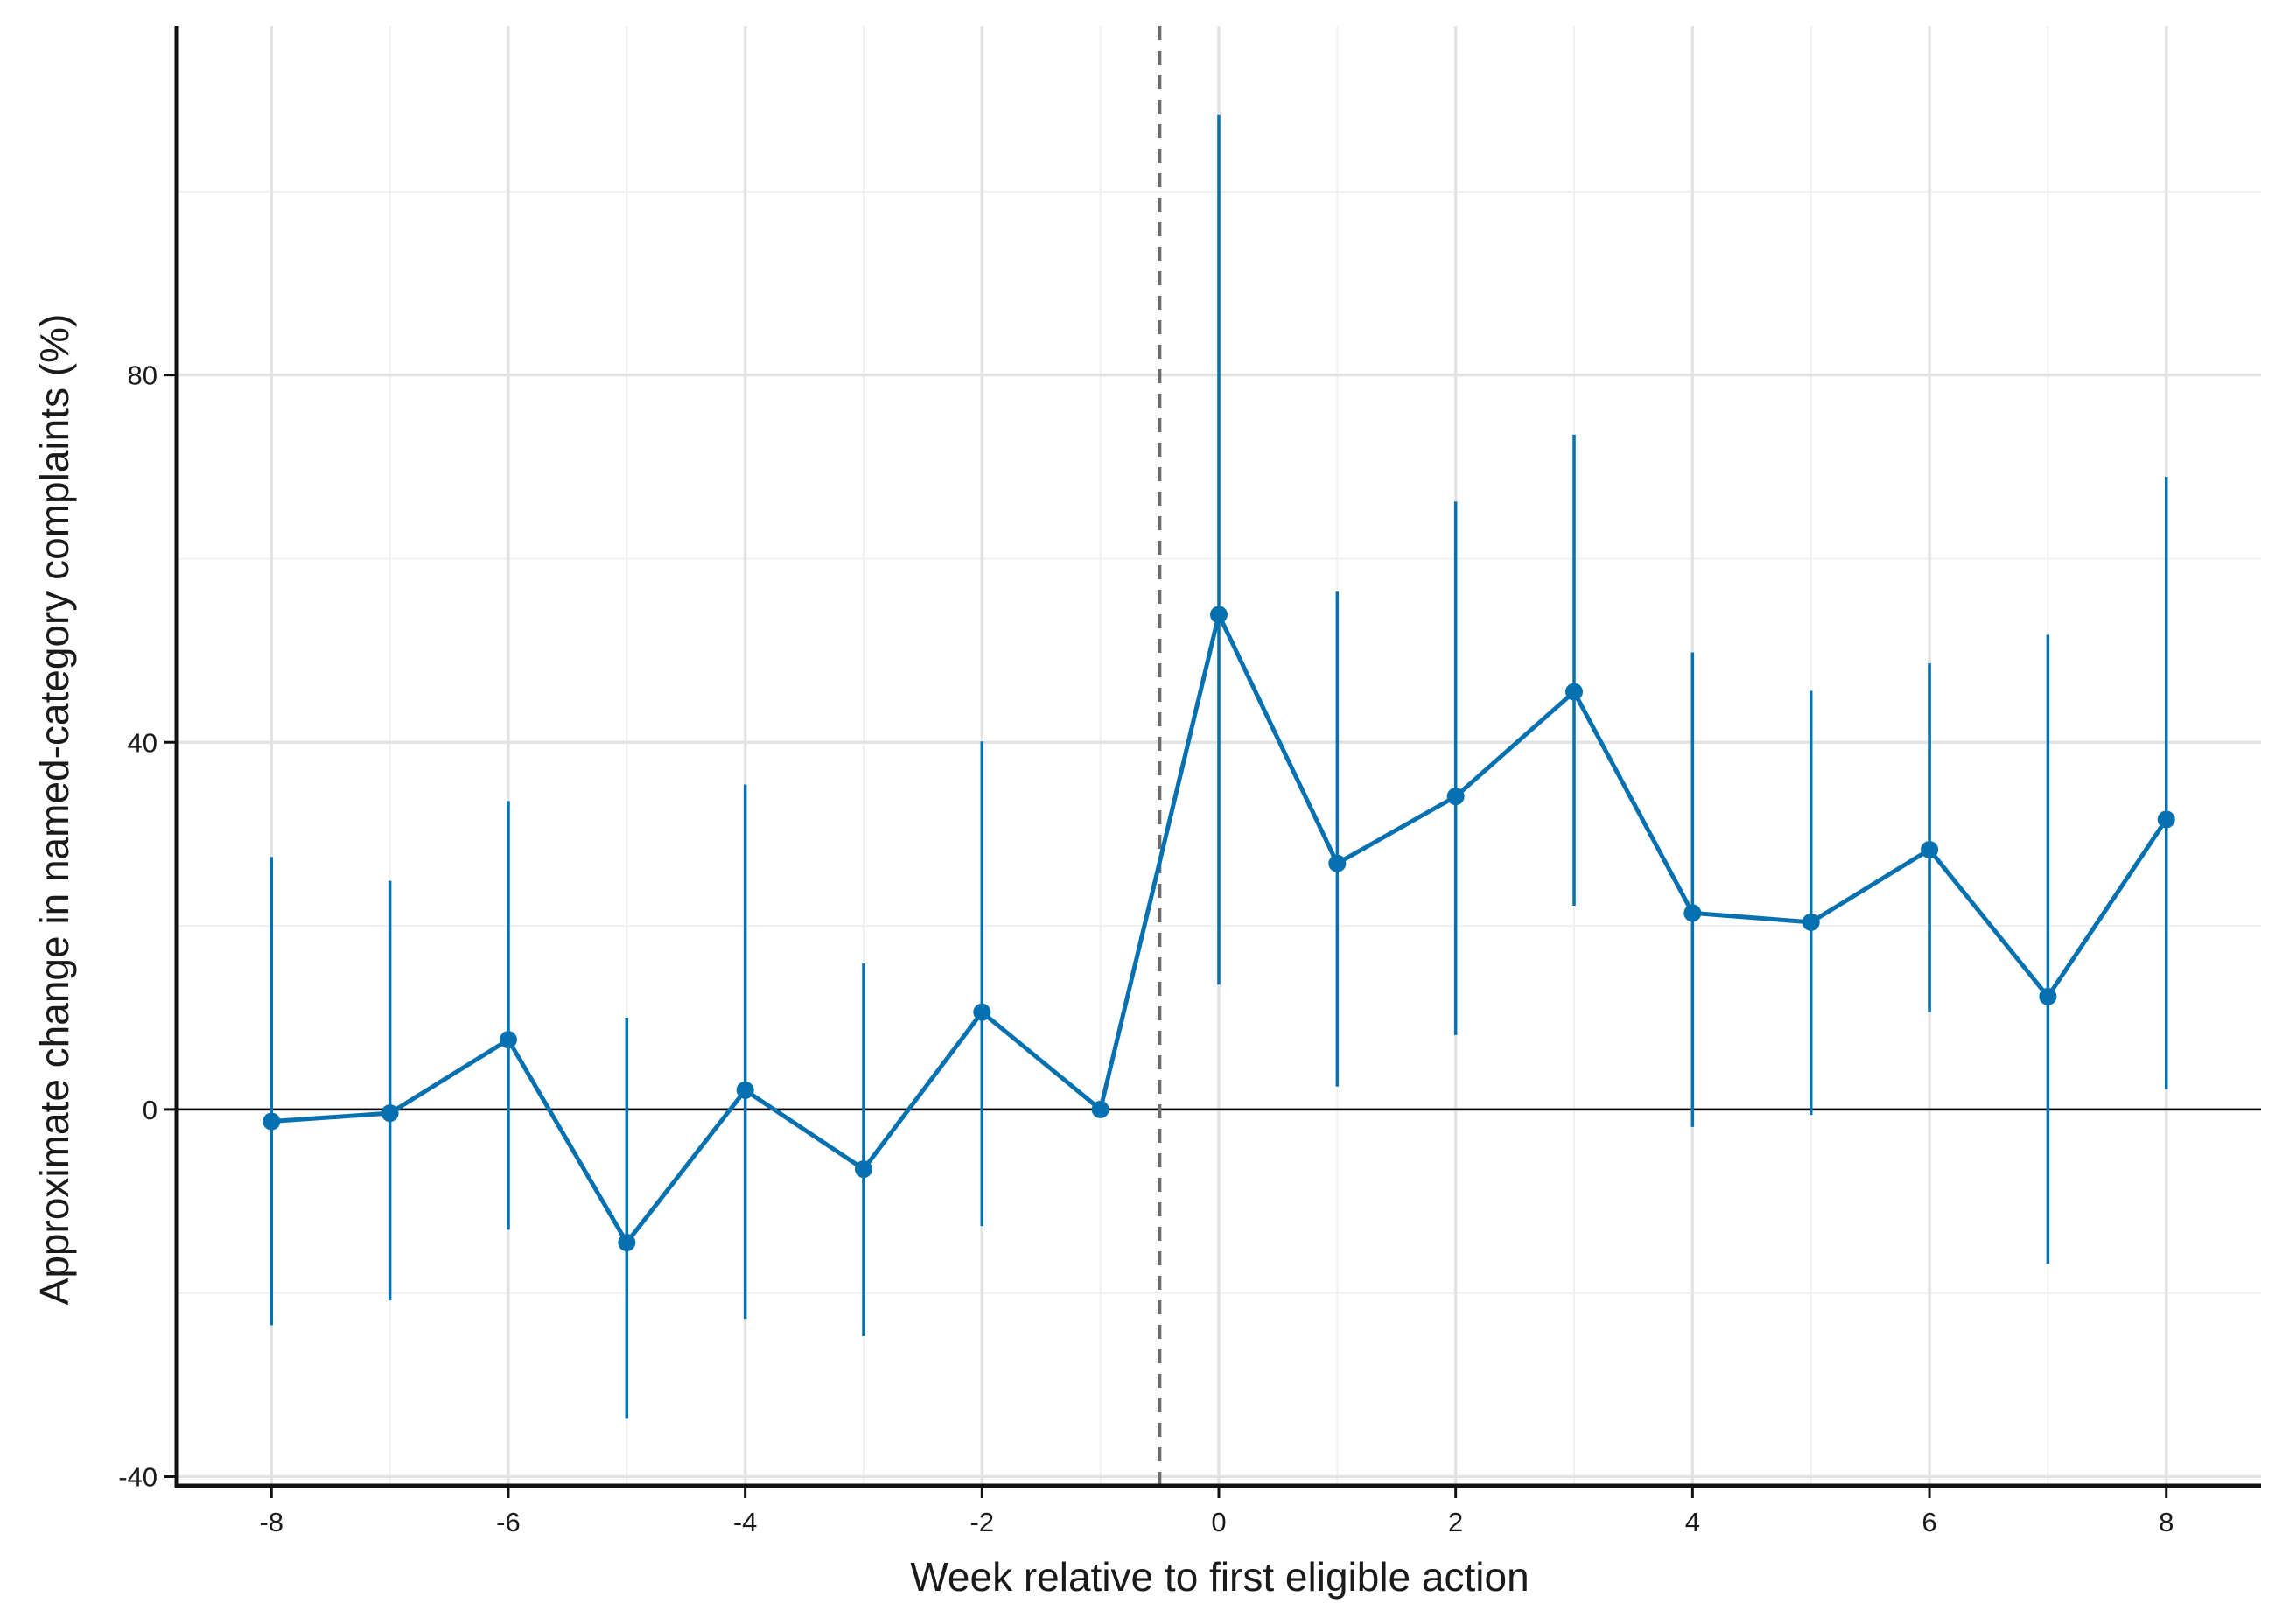  Describe the element at coordinates (143, 742) in the screenshot. I see `y-tick-label: 40` at that location.